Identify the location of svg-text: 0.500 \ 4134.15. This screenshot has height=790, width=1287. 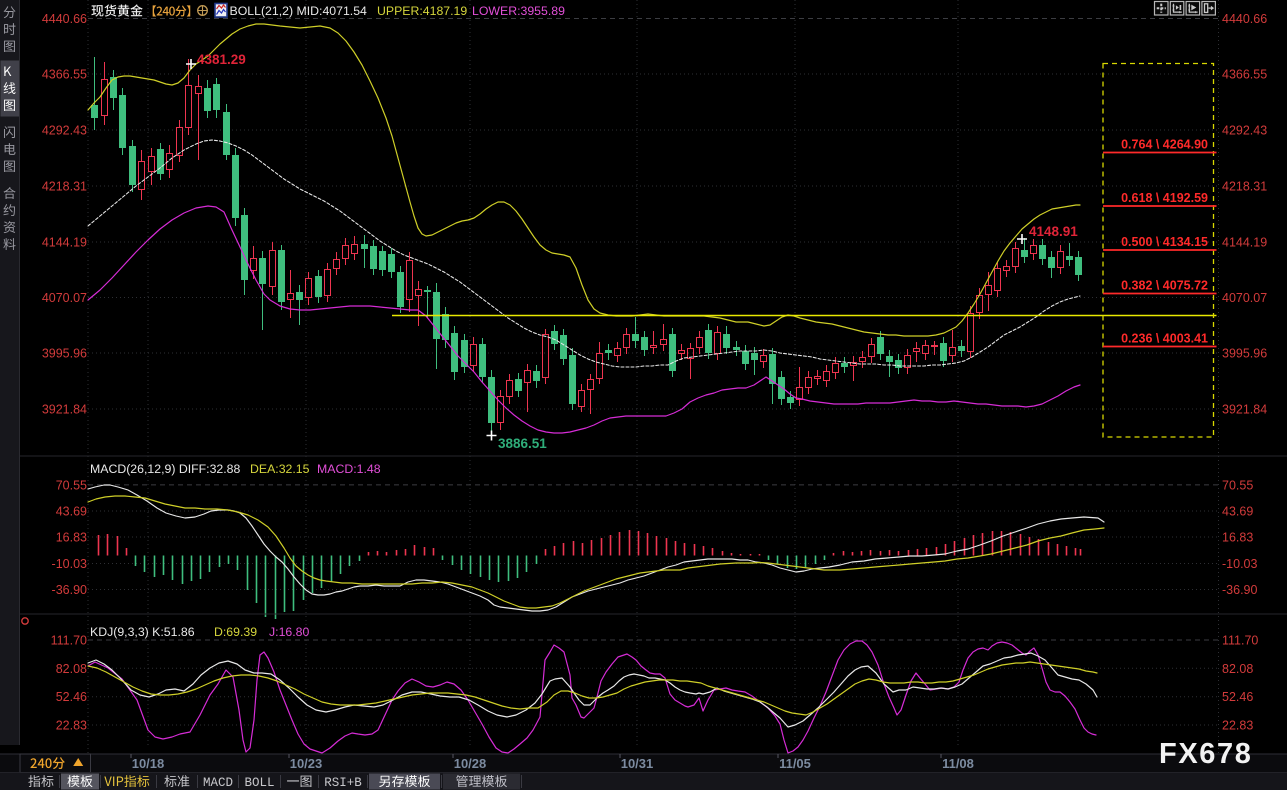
(1164, 242).